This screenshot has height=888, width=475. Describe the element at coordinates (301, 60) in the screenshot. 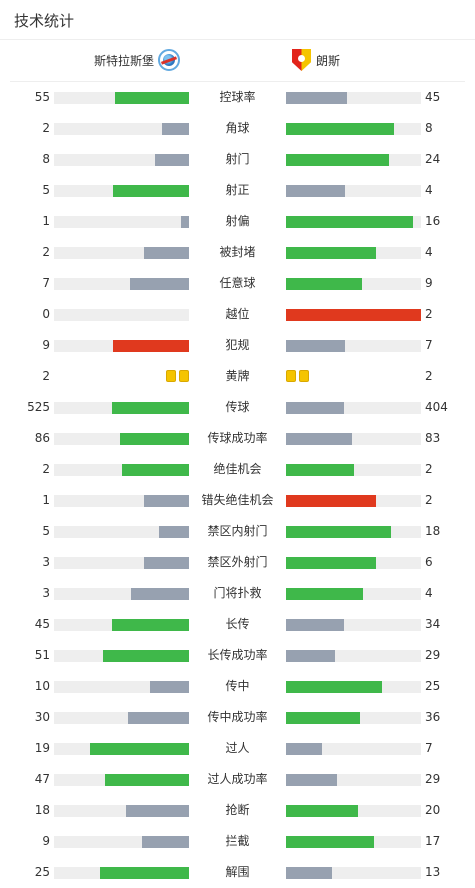

I see `lens-crest-icon` at that location.